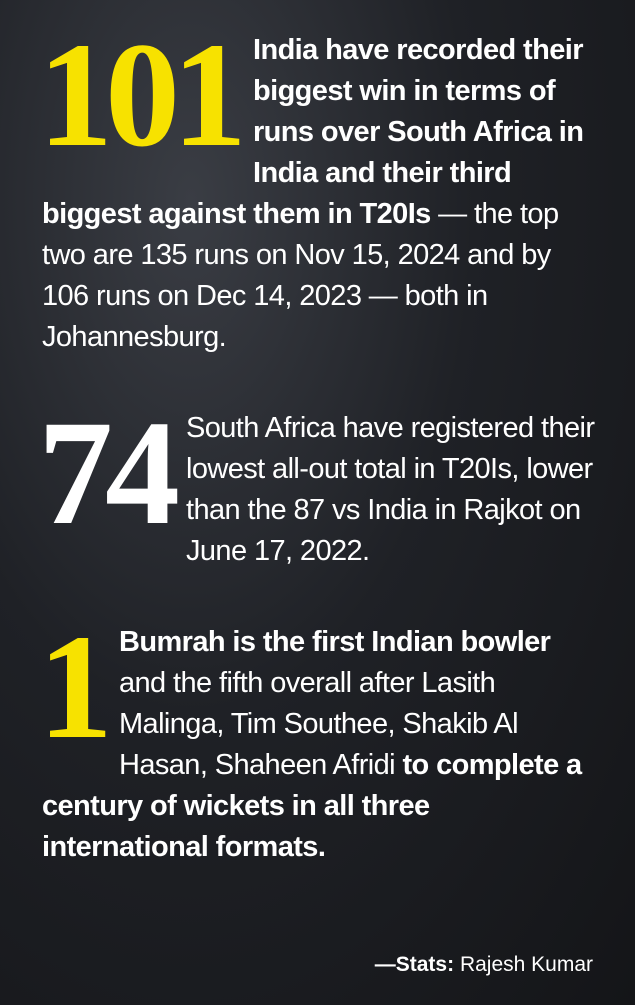  Describe the element at coordinates (142, 95) in the screenshot. I see `stat-number: 101` at that location.